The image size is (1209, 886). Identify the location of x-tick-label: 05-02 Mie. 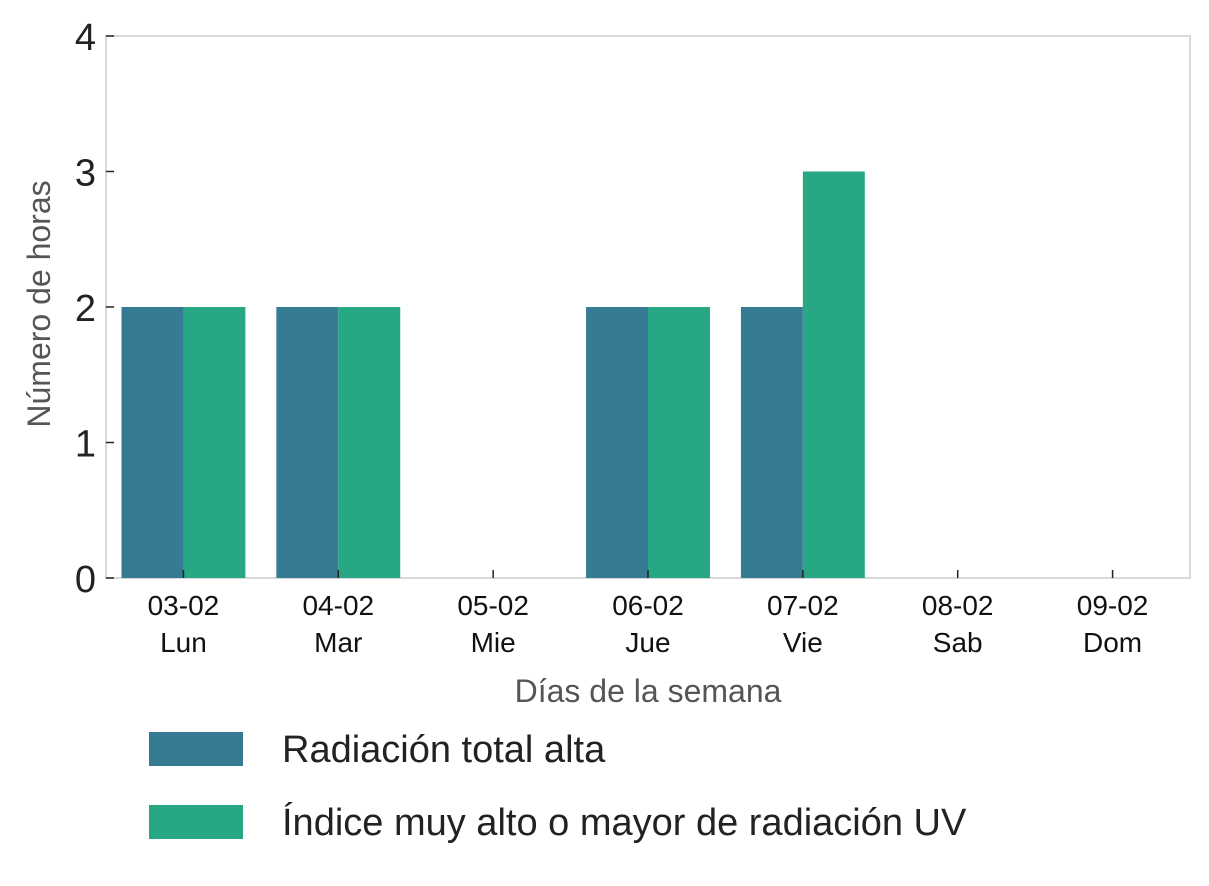
(493, 624).